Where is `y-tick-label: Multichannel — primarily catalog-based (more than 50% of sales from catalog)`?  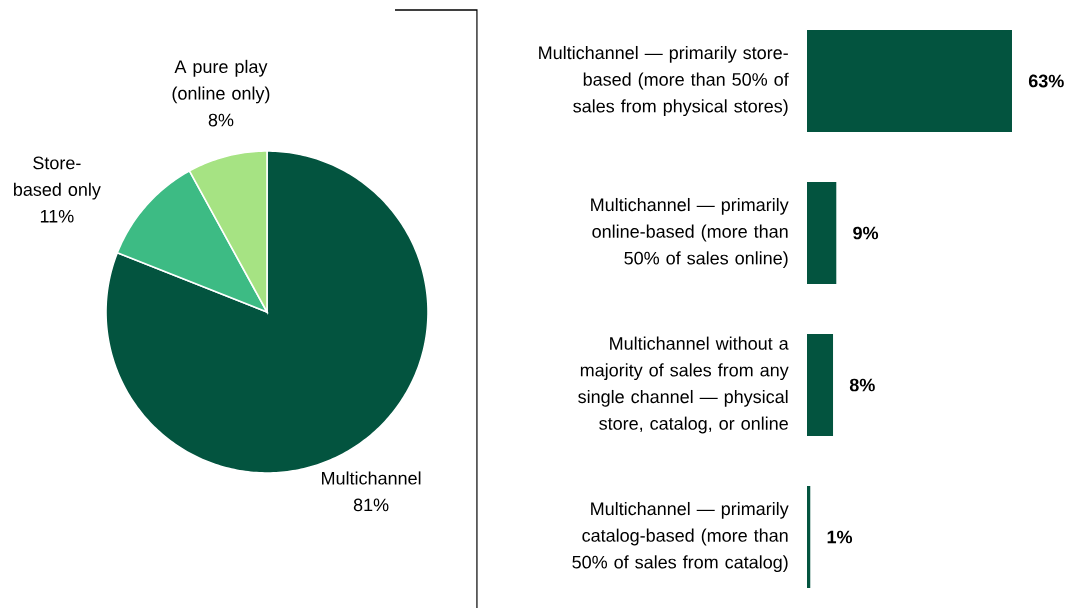 y-tick-label: Multichannel — primarily catalog-based (more than 50% of sales from catalog) is located at coordinates (680, 537).